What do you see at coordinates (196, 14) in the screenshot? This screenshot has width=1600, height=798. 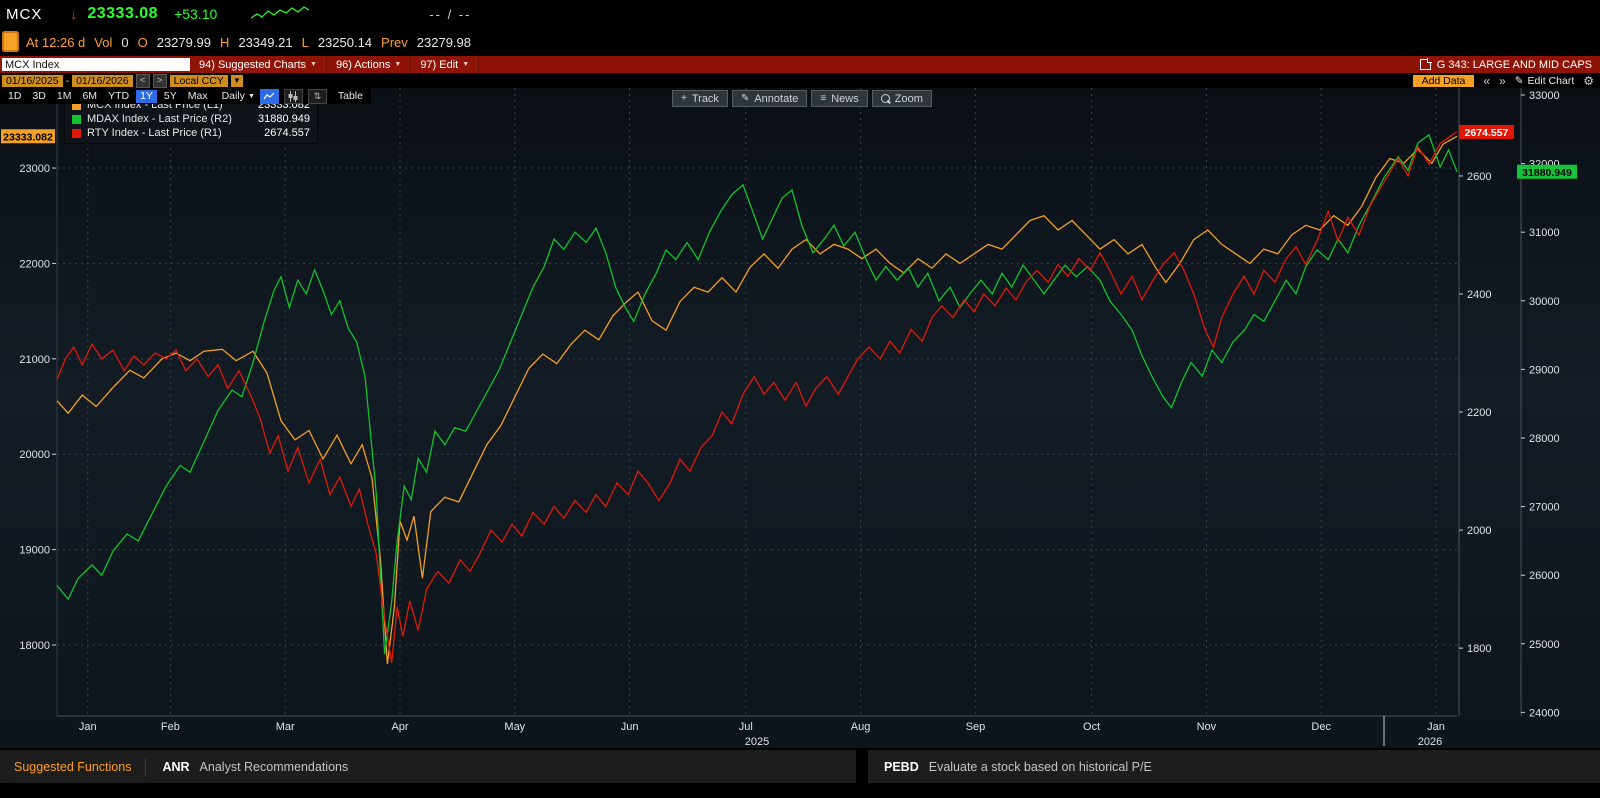 I see `price-change: +53.10` at bounding box center [196, 14].